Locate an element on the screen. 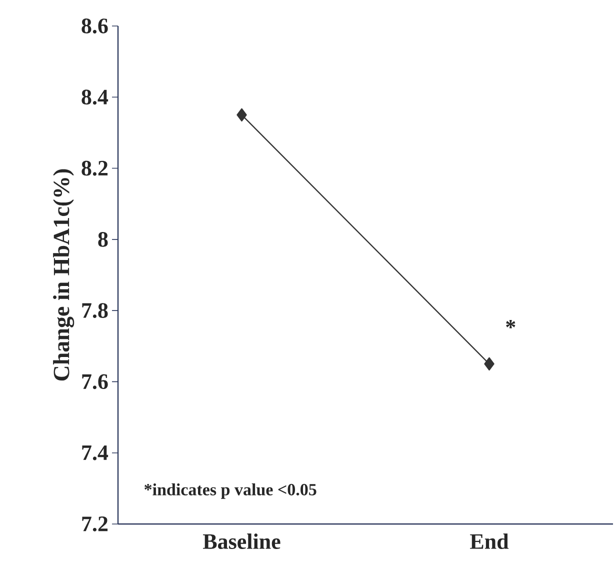  y-tick-label: 8.2 is located at coordinates (95, 168).